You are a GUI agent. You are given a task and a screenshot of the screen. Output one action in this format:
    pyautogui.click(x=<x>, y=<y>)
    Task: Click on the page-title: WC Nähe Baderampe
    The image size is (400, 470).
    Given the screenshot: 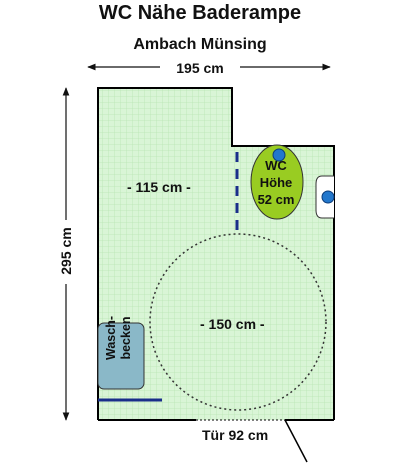 What is the action you would take?
    pyautogui.click(x=200, y=13)
    